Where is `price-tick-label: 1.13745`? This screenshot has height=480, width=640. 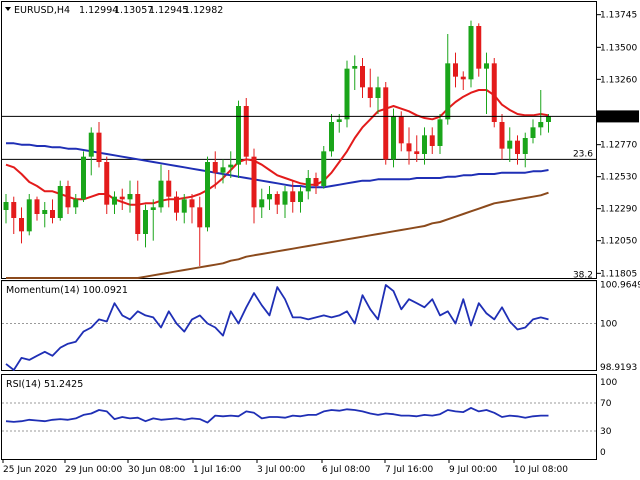 price-tick-label: 1.13745 is located at coordinates (618, 16).